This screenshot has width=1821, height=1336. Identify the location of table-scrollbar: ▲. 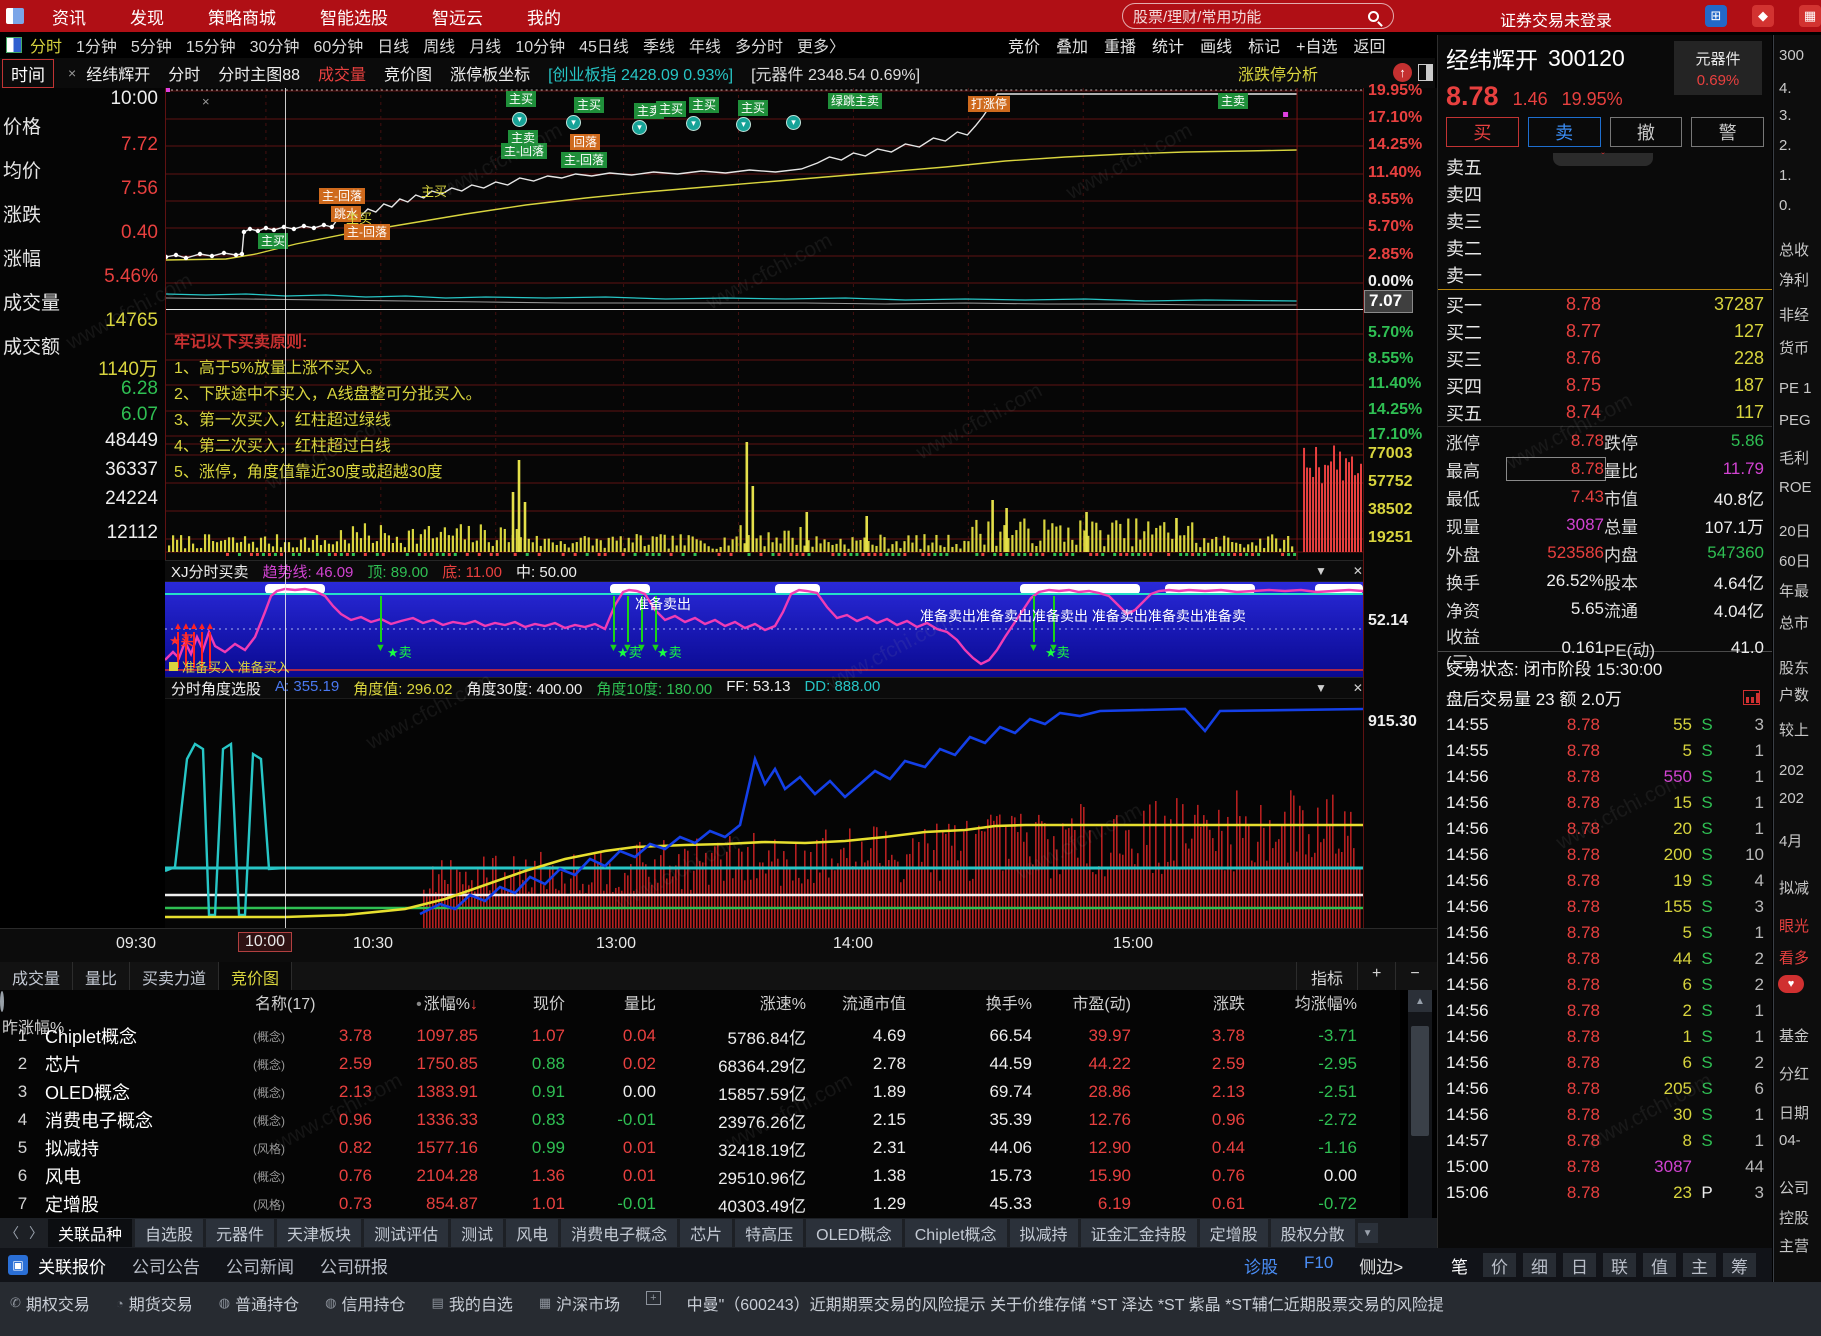
(1420, 1104).